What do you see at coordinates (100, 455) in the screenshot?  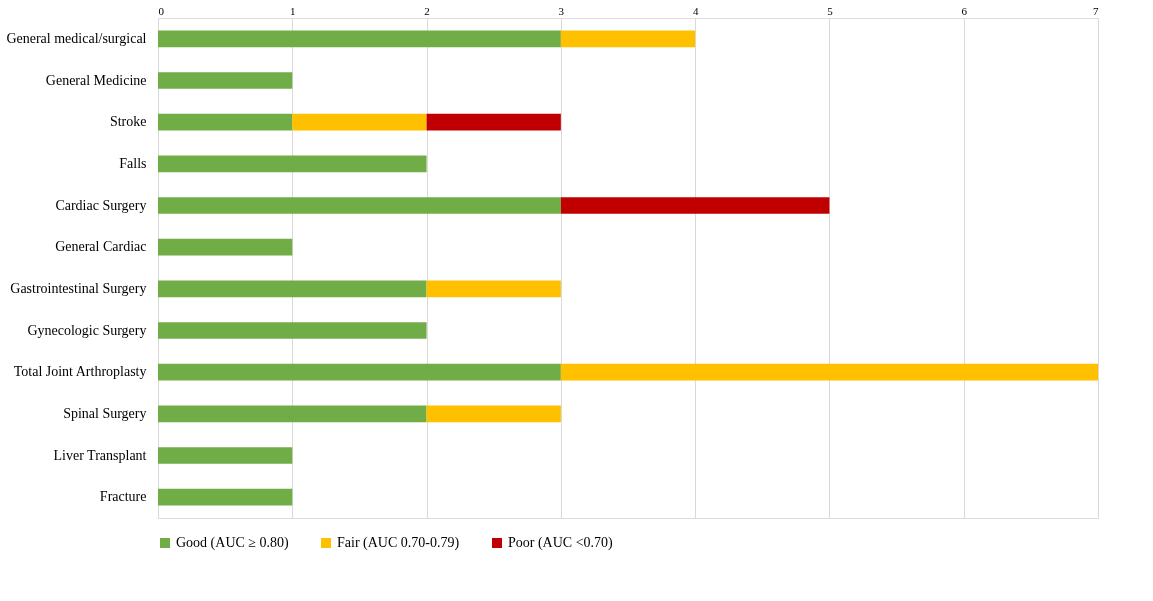 I see `y-tick-label: Liver Transplant` at bounding box center [100, 455].